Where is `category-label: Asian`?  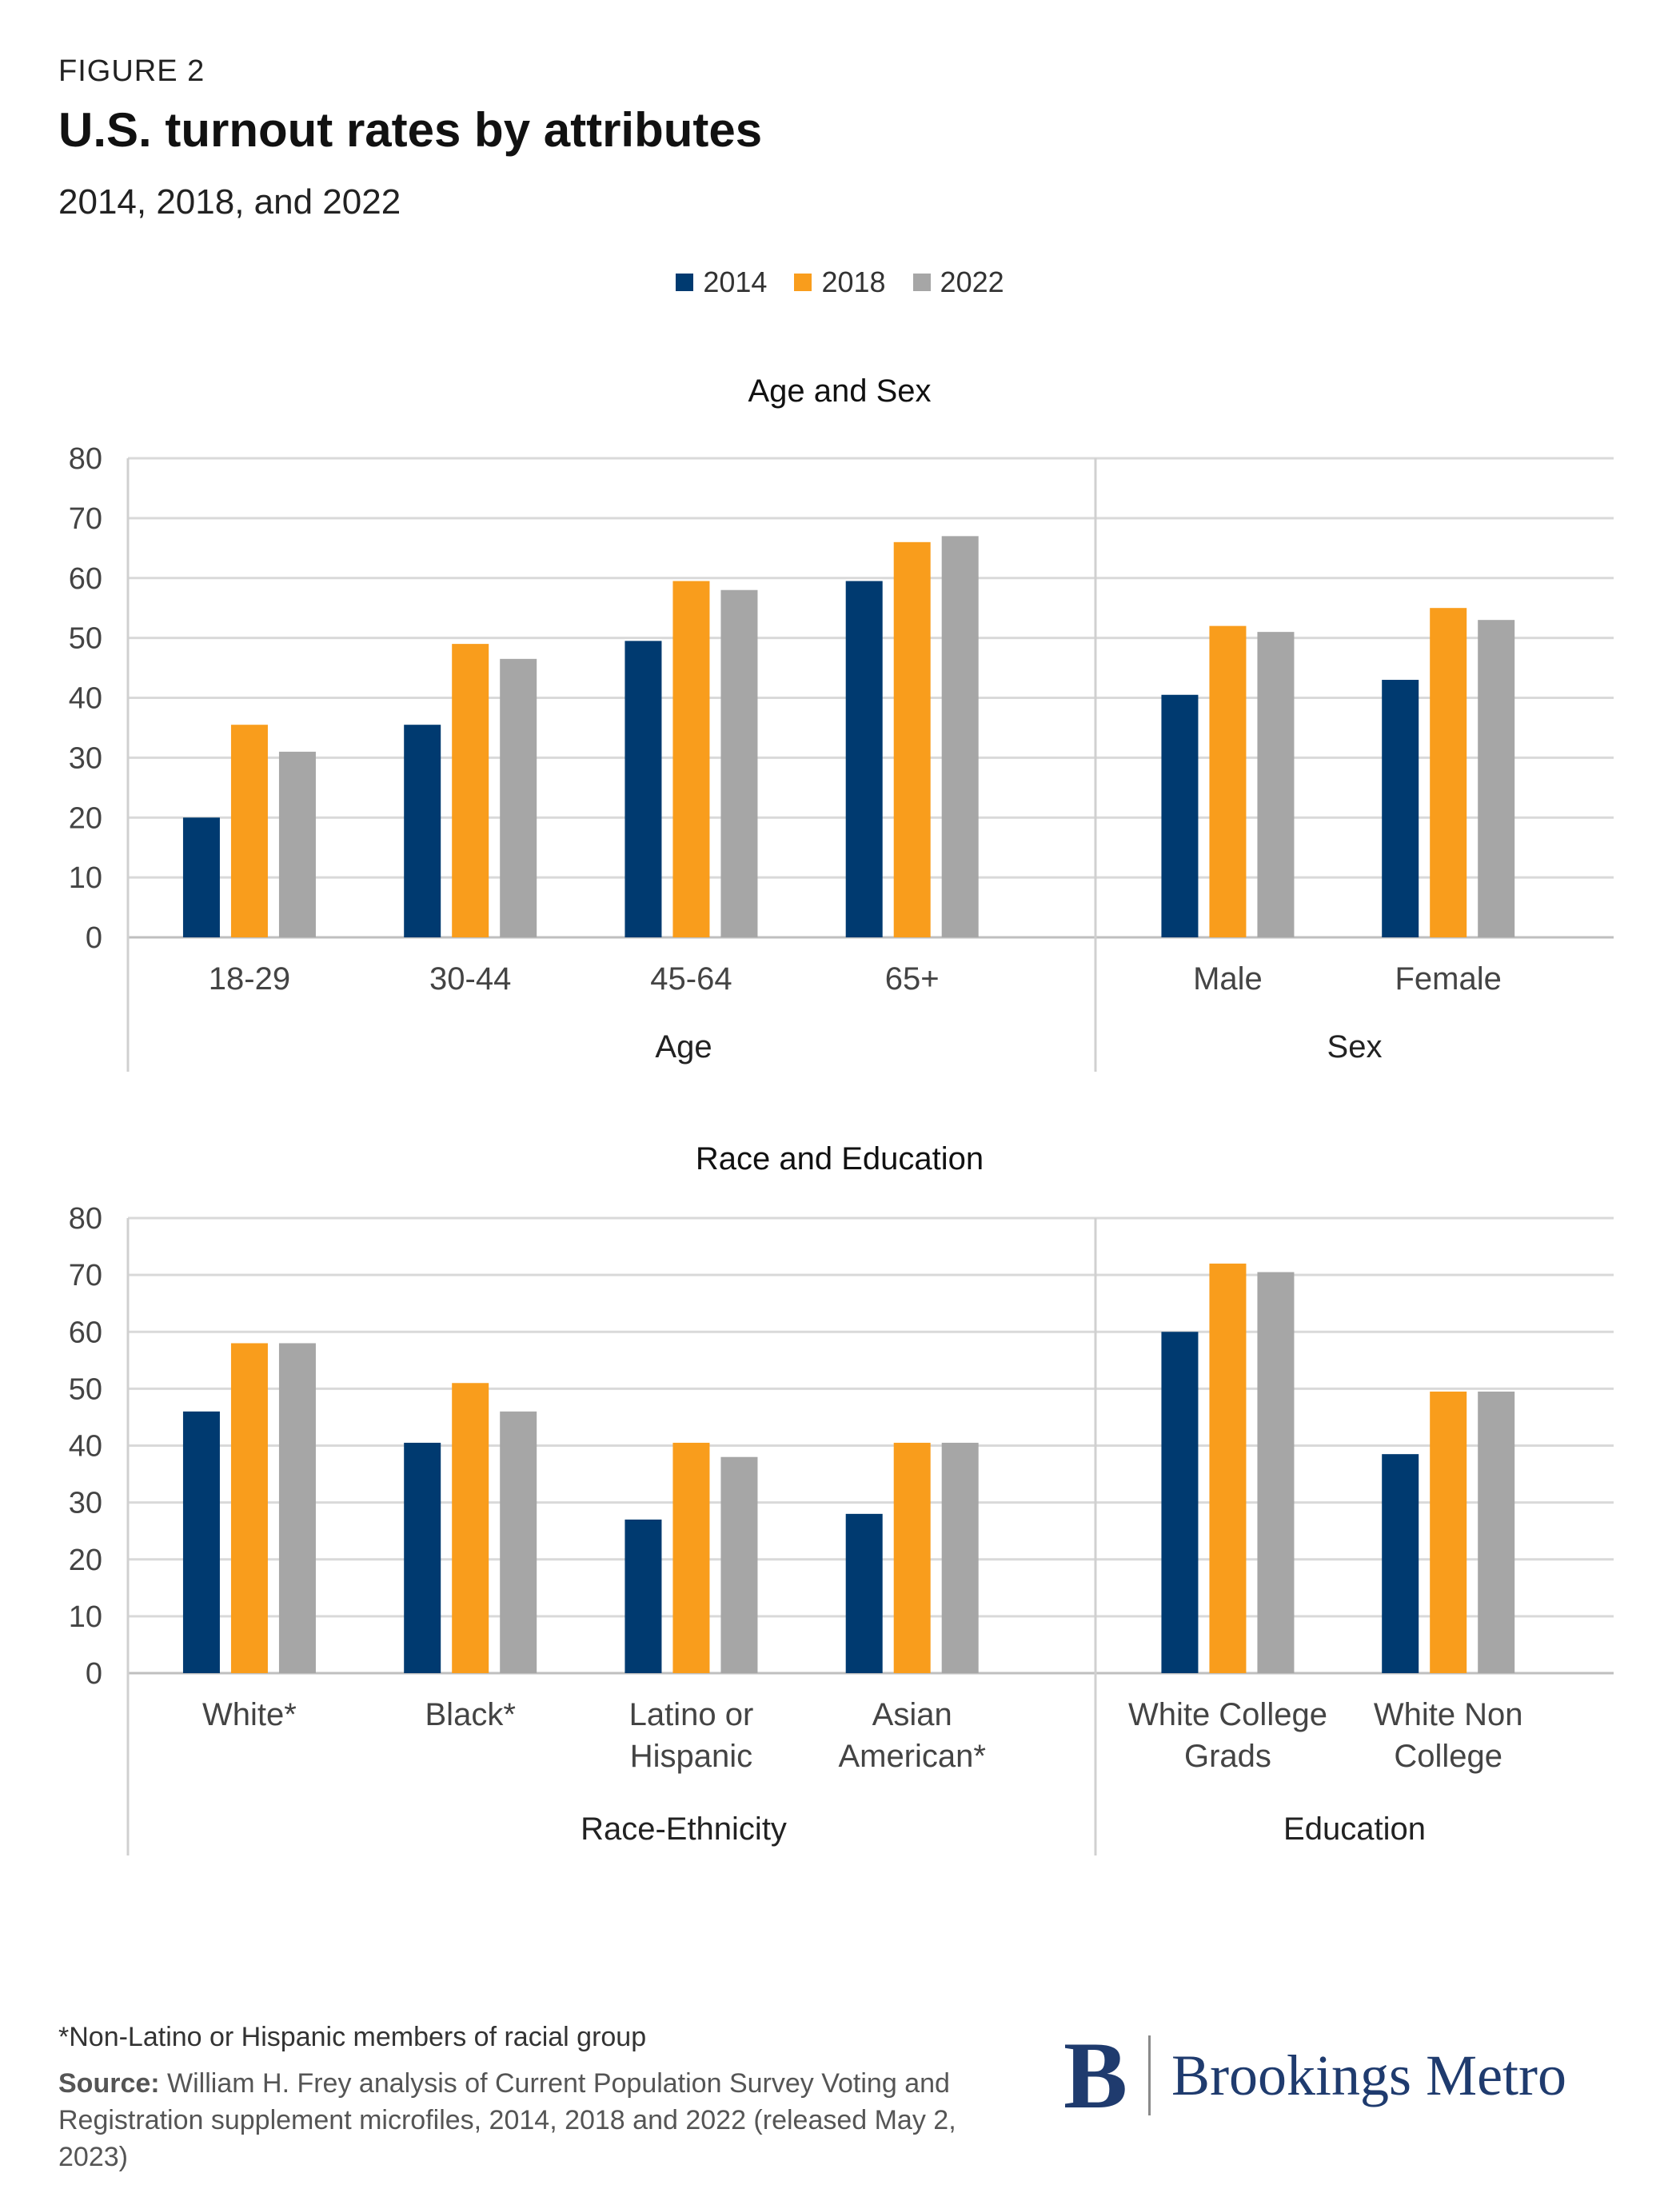
category-label: Asian is located at coordinates (912, 1715).